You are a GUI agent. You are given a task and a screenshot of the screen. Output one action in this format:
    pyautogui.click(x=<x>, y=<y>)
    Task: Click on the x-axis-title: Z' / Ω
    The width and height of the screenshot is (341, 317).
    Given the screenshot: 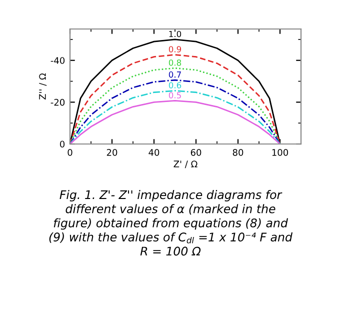 What is the action you would take?
    pyautogui.click(x=186, y=164)
    